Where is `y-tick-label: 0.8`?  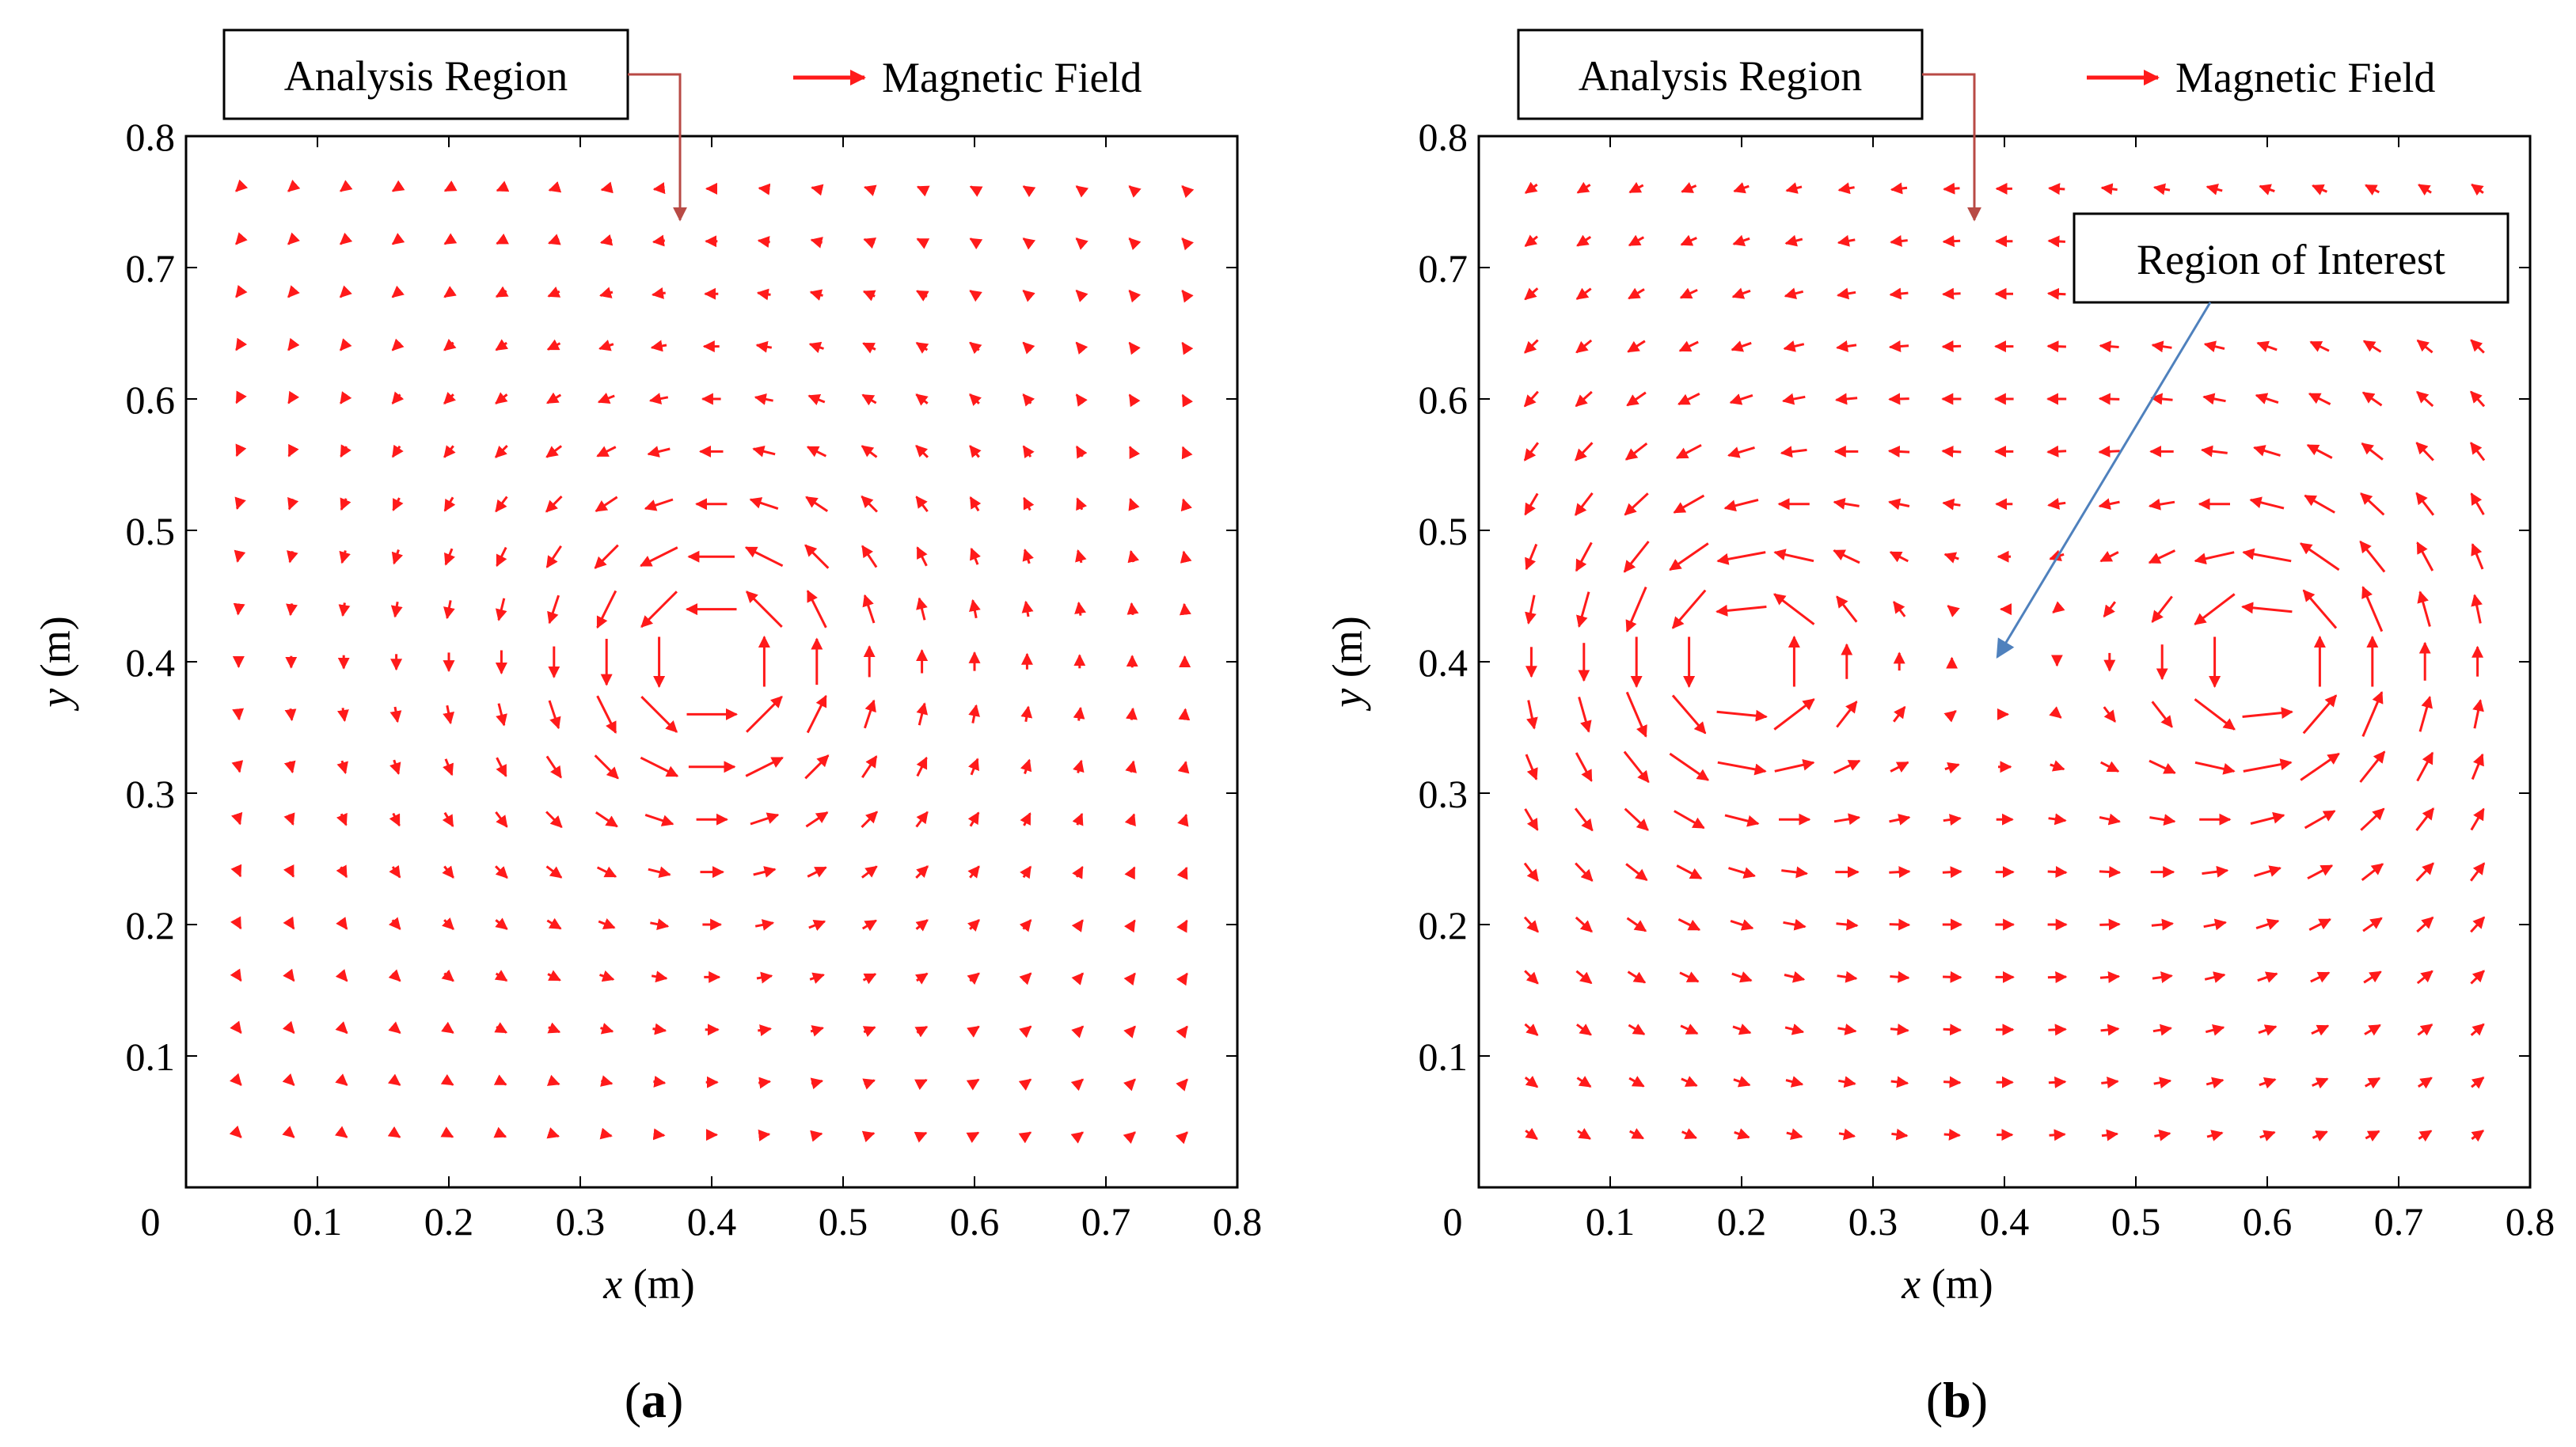
y-tick-label: 0.8 is located at coordinates (151, 137).